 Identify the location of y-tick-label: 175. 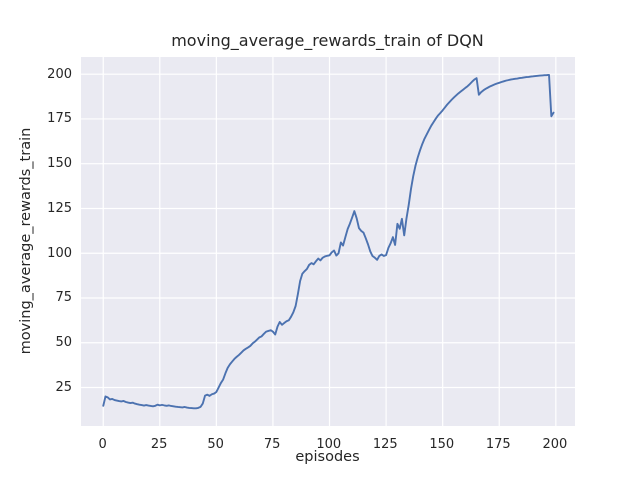
(59, 119).